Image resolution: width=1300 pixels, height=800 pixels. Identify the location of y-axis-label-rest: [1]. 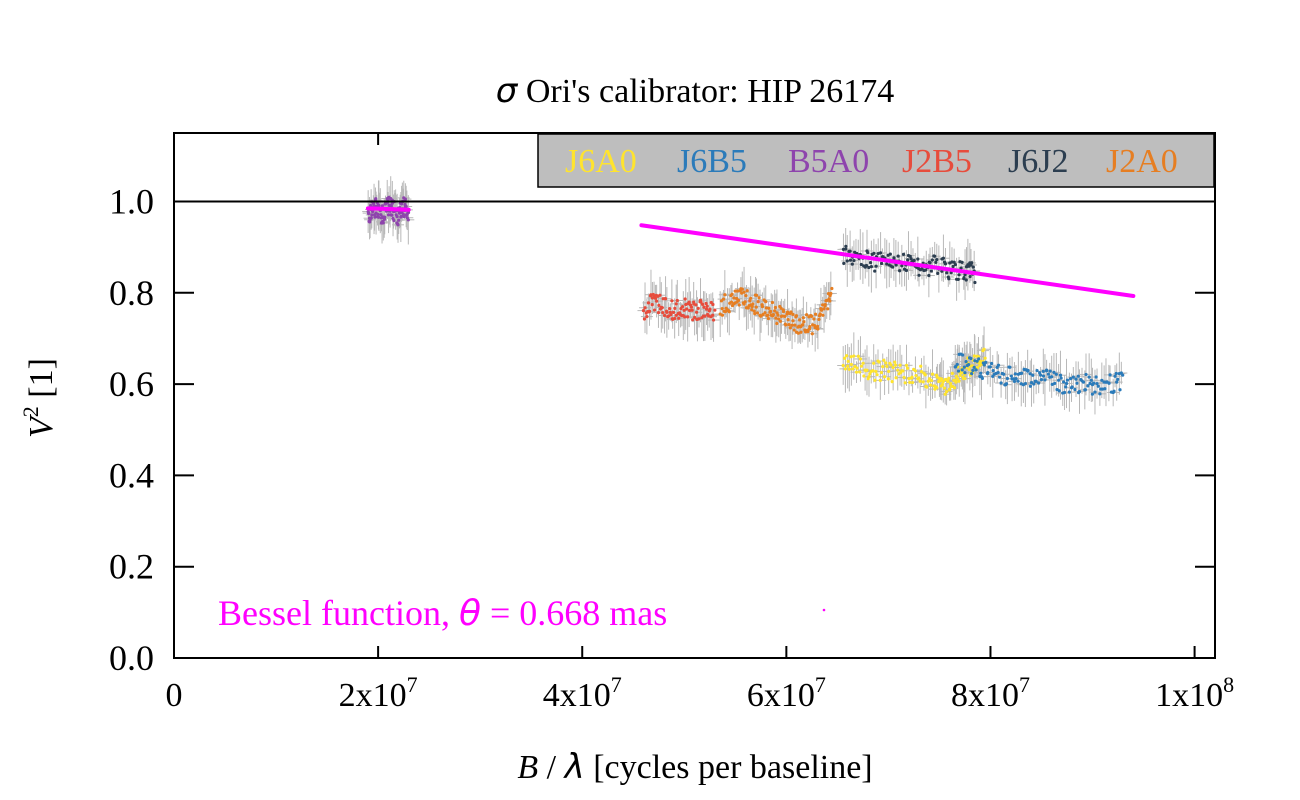
(41, 382).